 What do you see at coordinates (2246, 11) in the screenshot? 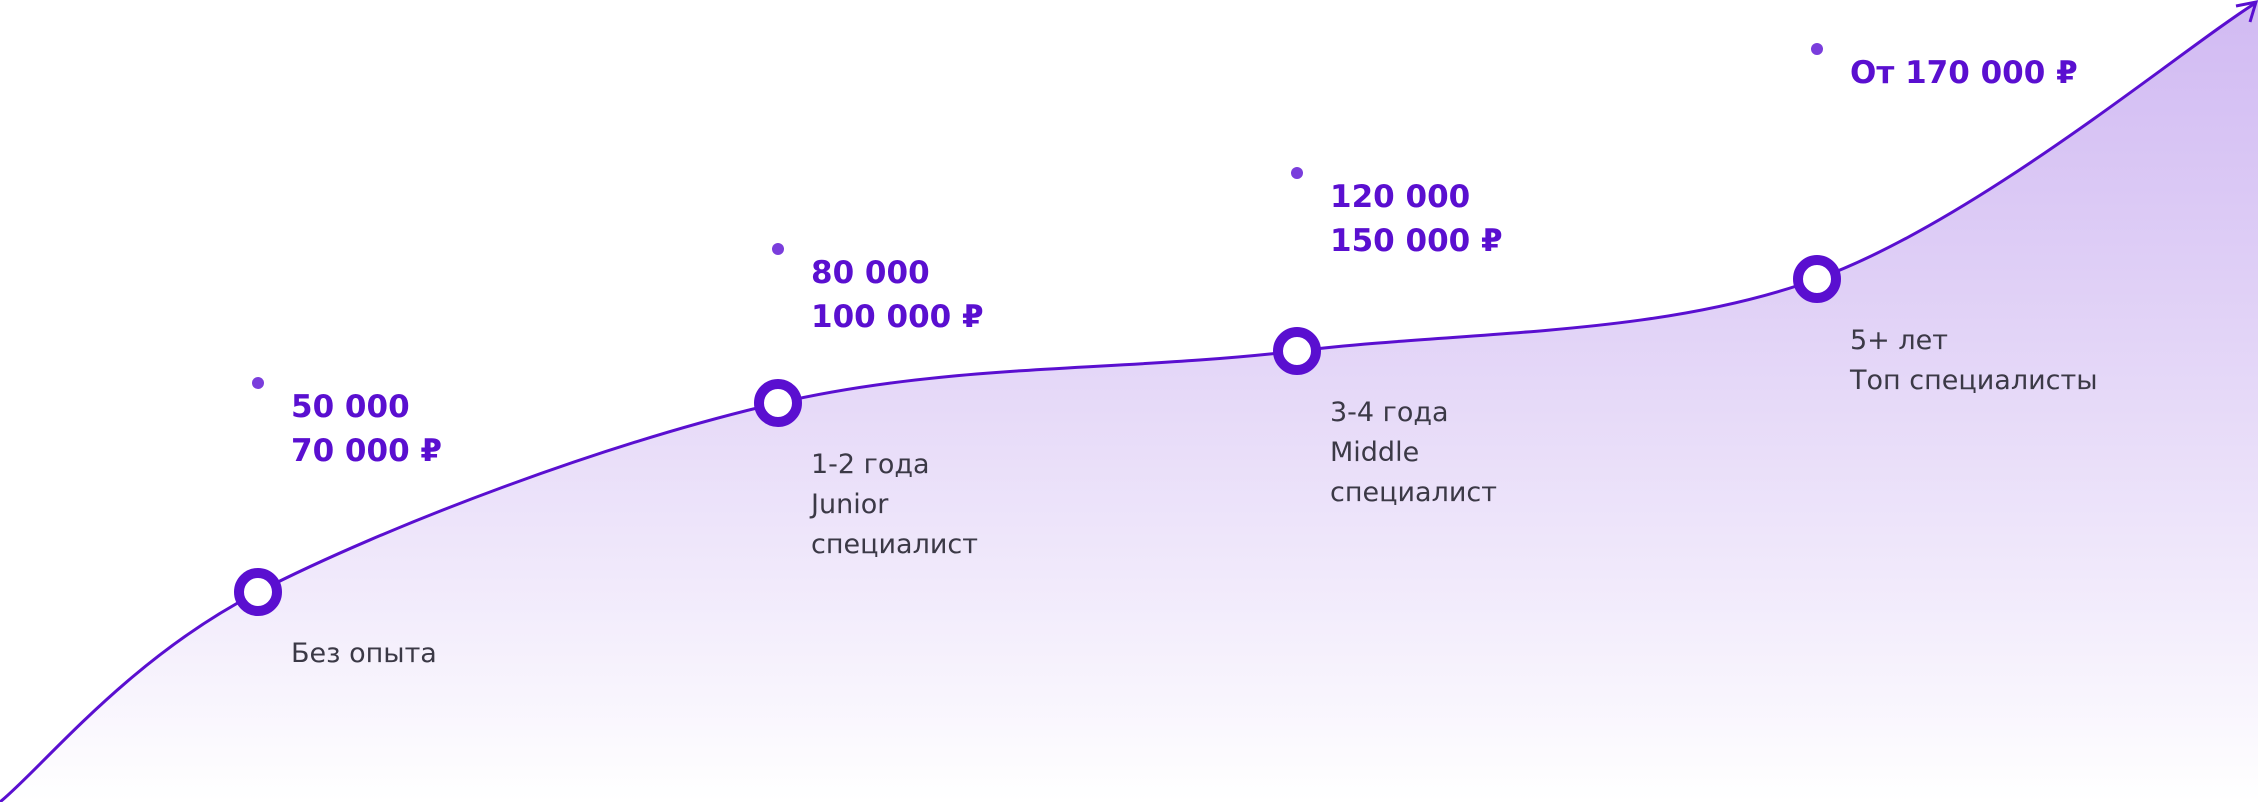
I see `arrow-head` at bounding box center [2246, 11].